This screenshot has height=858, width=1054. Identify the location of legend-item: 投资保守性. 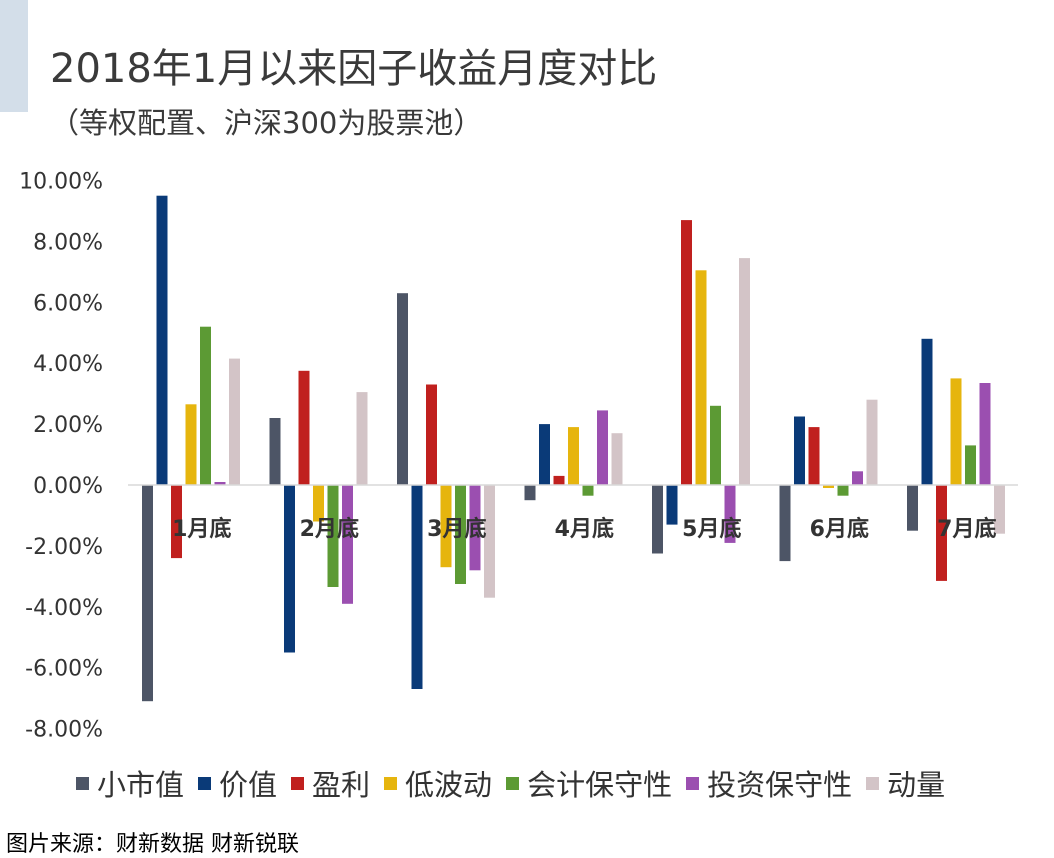
(769, 783).